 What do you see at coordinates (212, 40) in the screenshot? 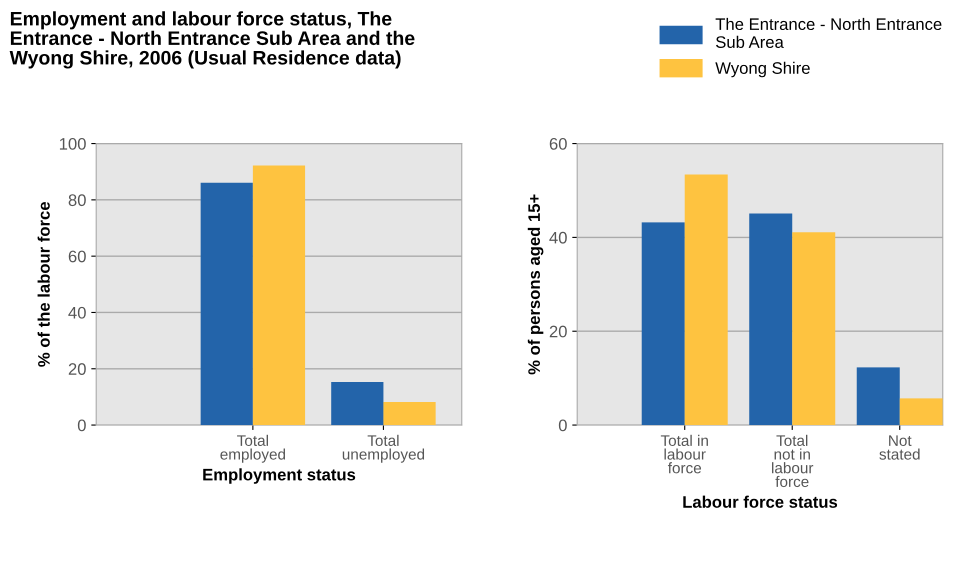
I see `chart-title: Employment and labour force status, The Entrance - North Entrance Sub Area and the Wyong Shire, 2006 (Usual Residence data)` at bounding box center [212, 40].